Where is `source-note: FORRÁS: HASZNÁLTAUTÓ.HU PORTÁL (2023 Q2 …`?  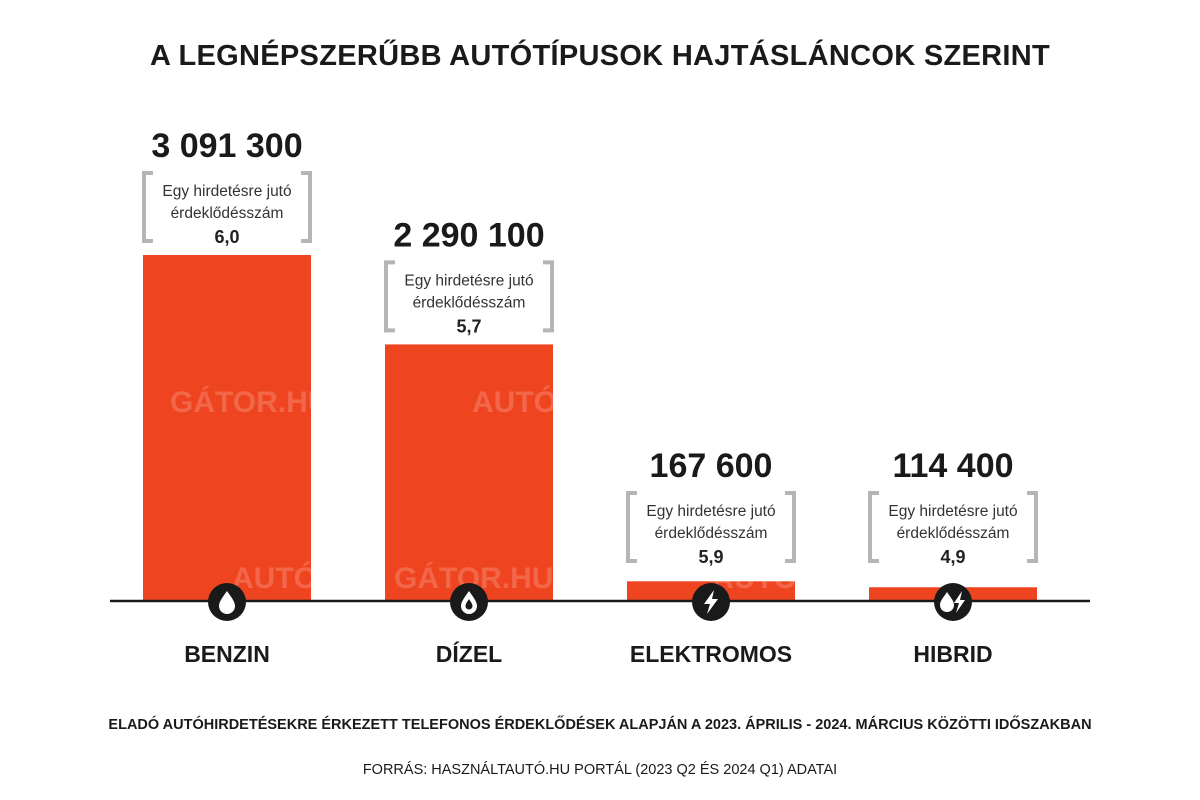
source-note: FORRÁS: HASZNÁLTAUTÓ.HU PORTÁL (2023 Q2 … is located at coordinates (600, 770).